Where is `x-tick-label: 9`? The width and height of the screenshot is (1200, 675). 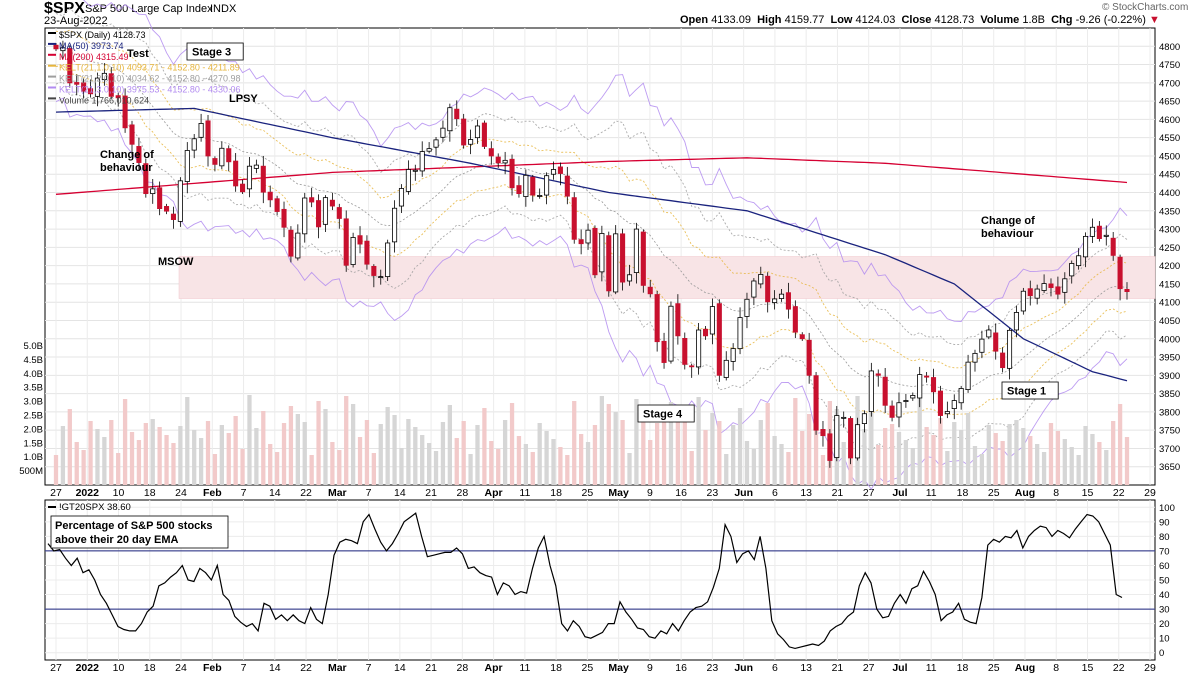 x-tick-label: 9 is located at coordinates (650, 493).